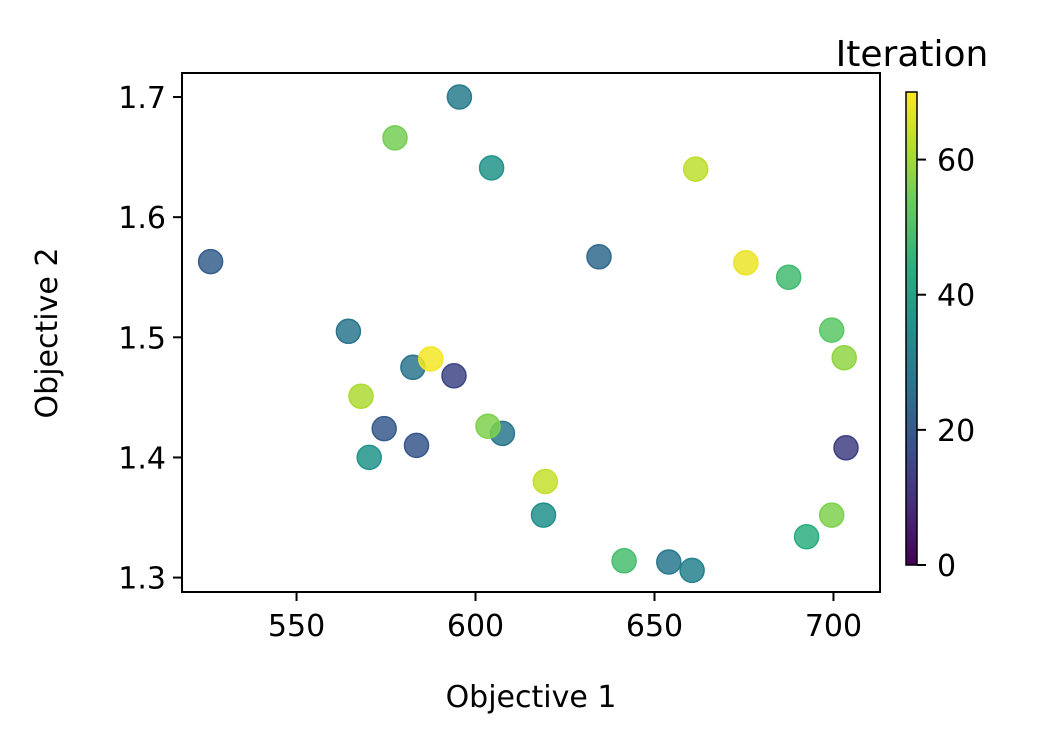 This screenshot has width=1047, height=748. Describe the element at coordinates (296, 626) in the screenshot. I see `x-tick-label: 550` at that location.